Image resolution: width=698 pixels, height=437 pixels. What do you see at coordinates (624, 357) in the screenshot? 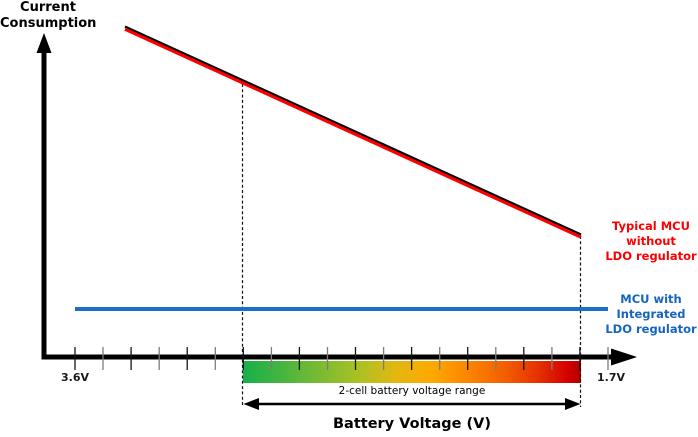
I see `x-axis-arrowhead-icon` at bounding box center [624, 357].